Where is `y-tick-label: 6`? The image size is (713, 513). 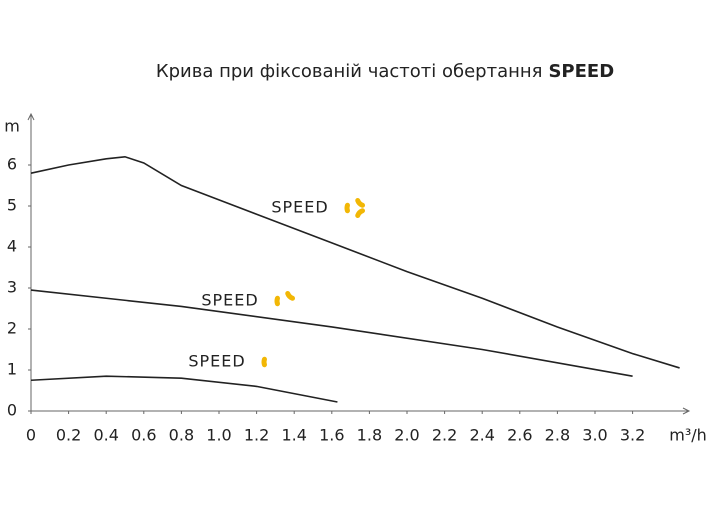
y-tick-label: 6 is located at coordinates (12, 164).